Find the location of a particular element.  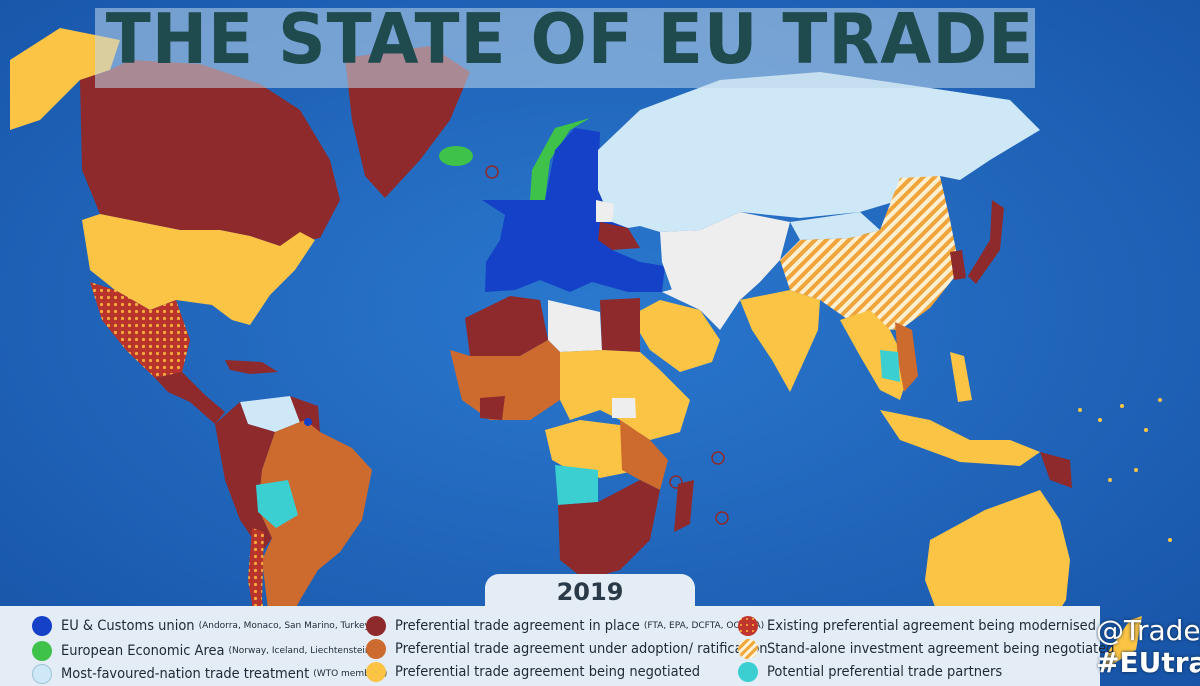

region-mongolia is located at coordinates (835, 226).